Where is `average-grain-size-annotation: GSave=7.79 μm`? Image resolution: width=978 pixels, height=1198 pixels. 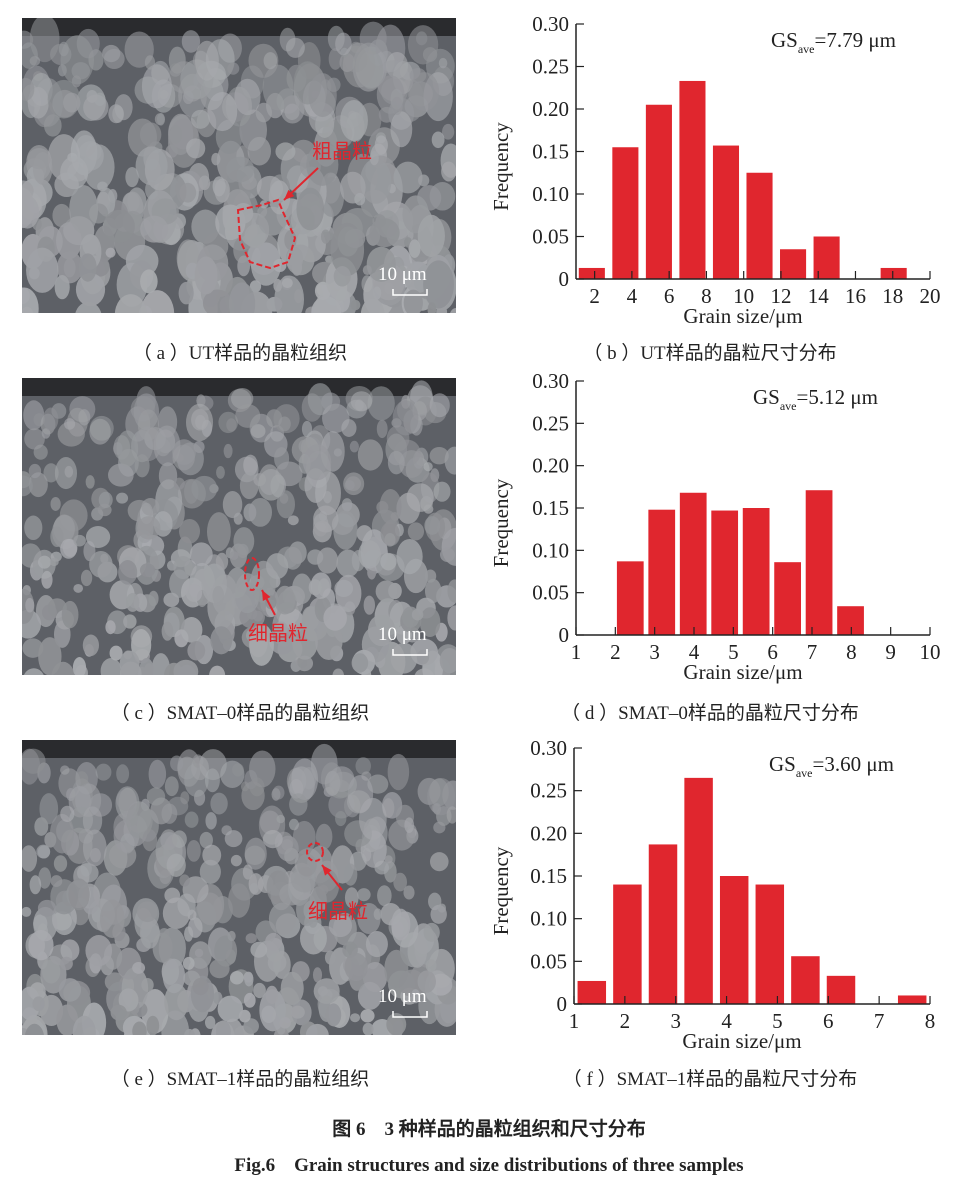
average-grain-size-annotation: GSave=7.79 μm is located at coordinates (833, 42).